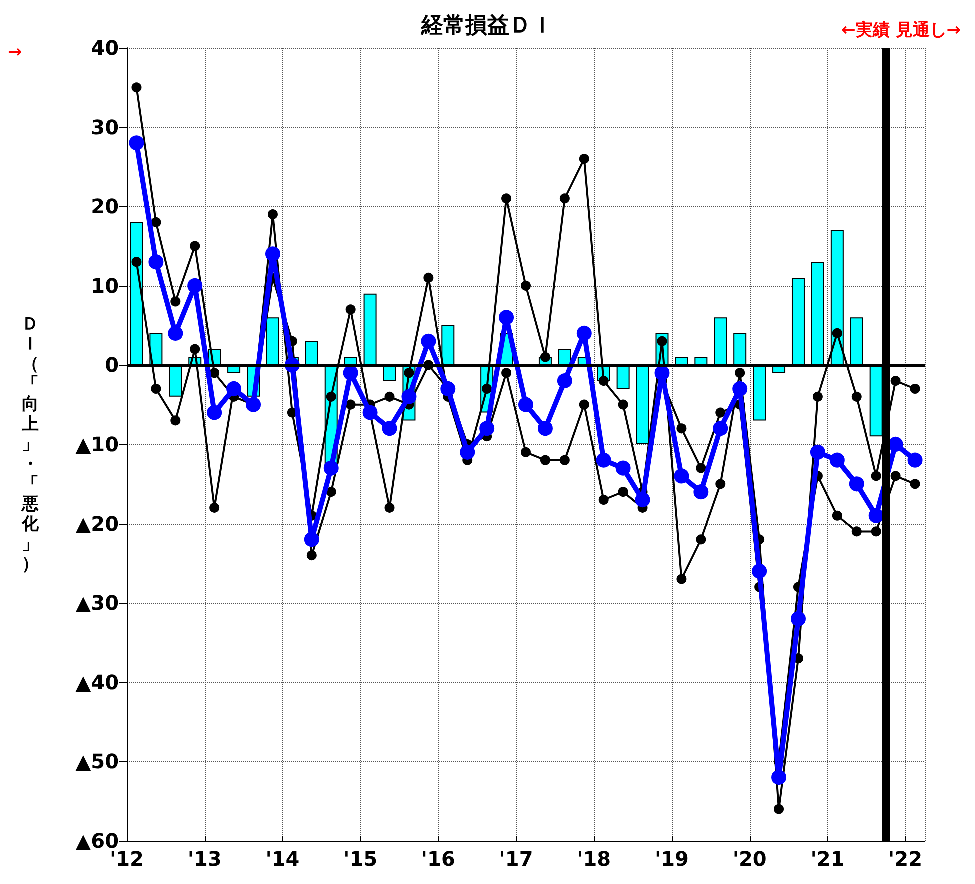 The width and height of the screenshot is (975, 884). I want to click on y-tick-label: ▲50, so click(97, 762).